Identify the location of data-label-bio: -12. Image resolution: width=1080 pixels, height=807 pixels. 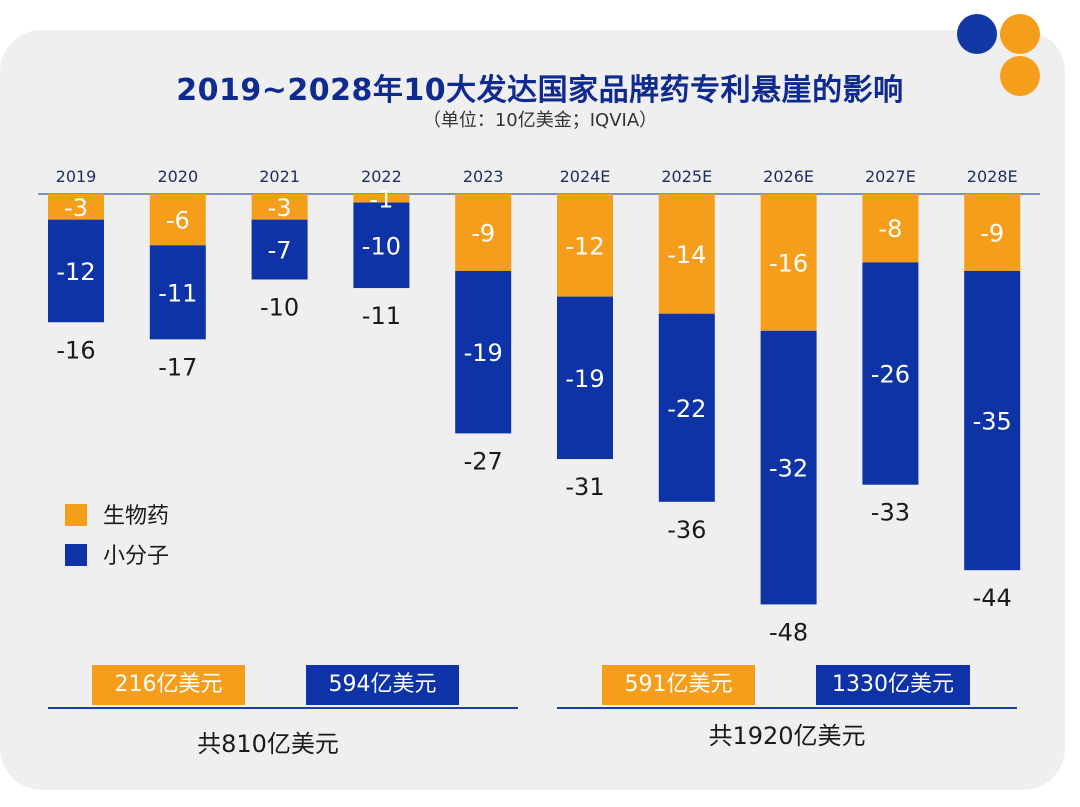
(584, 246).